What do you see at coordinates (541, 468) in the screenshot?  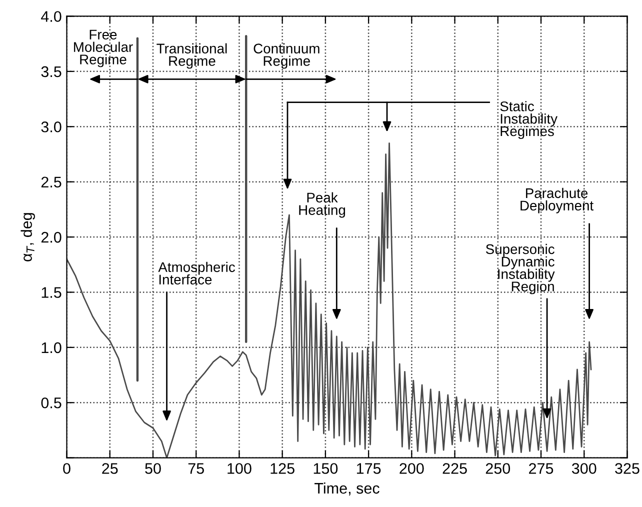 I see `x-tick-label: 275` at bounding box center [541, 468].